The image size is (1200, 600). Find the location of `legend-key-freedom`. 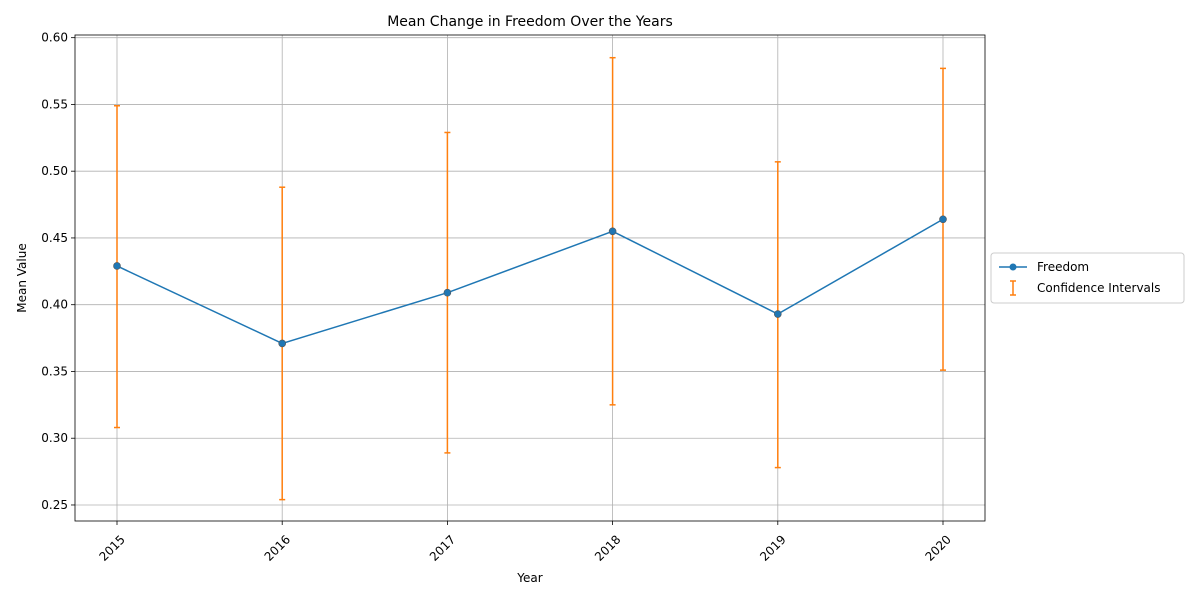

legend-key-freedom is located at coordinates (1013, 267).